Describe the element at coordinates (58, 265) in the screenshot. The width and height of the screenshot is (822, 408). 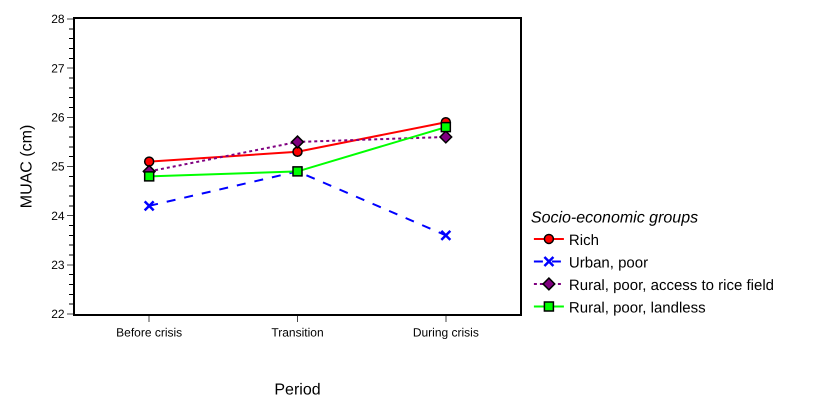
I see `y-tick-label: 23` at that location.